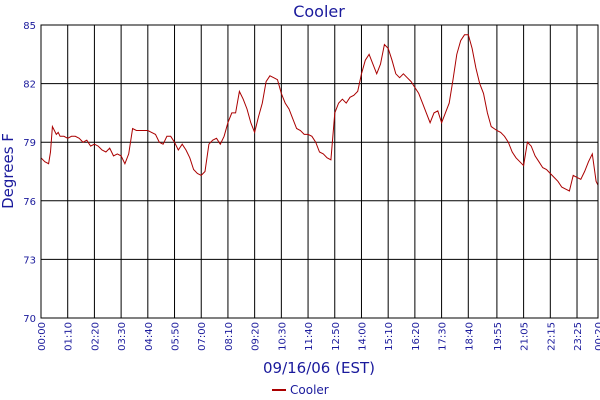 The image size is (600, 400). Describe the element at coordinates (525, 336) in the screenshot. I see `x-tick-label: 21:05` at that location.